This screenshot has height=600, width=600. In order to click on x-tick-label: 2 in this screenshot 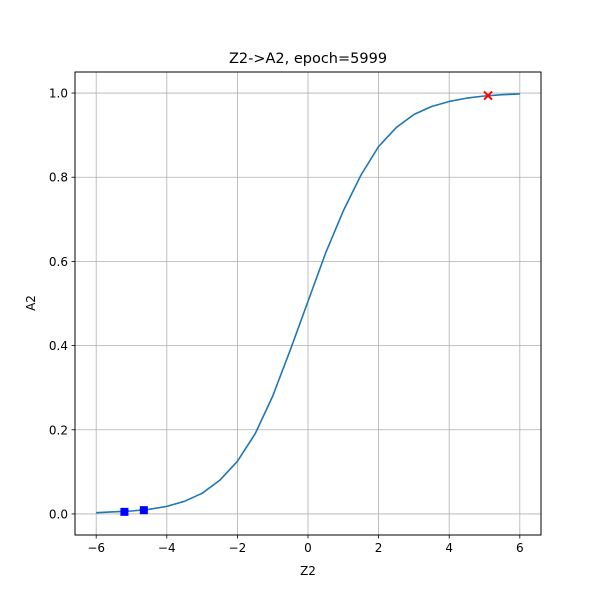, I will do `click(379, 548)`.